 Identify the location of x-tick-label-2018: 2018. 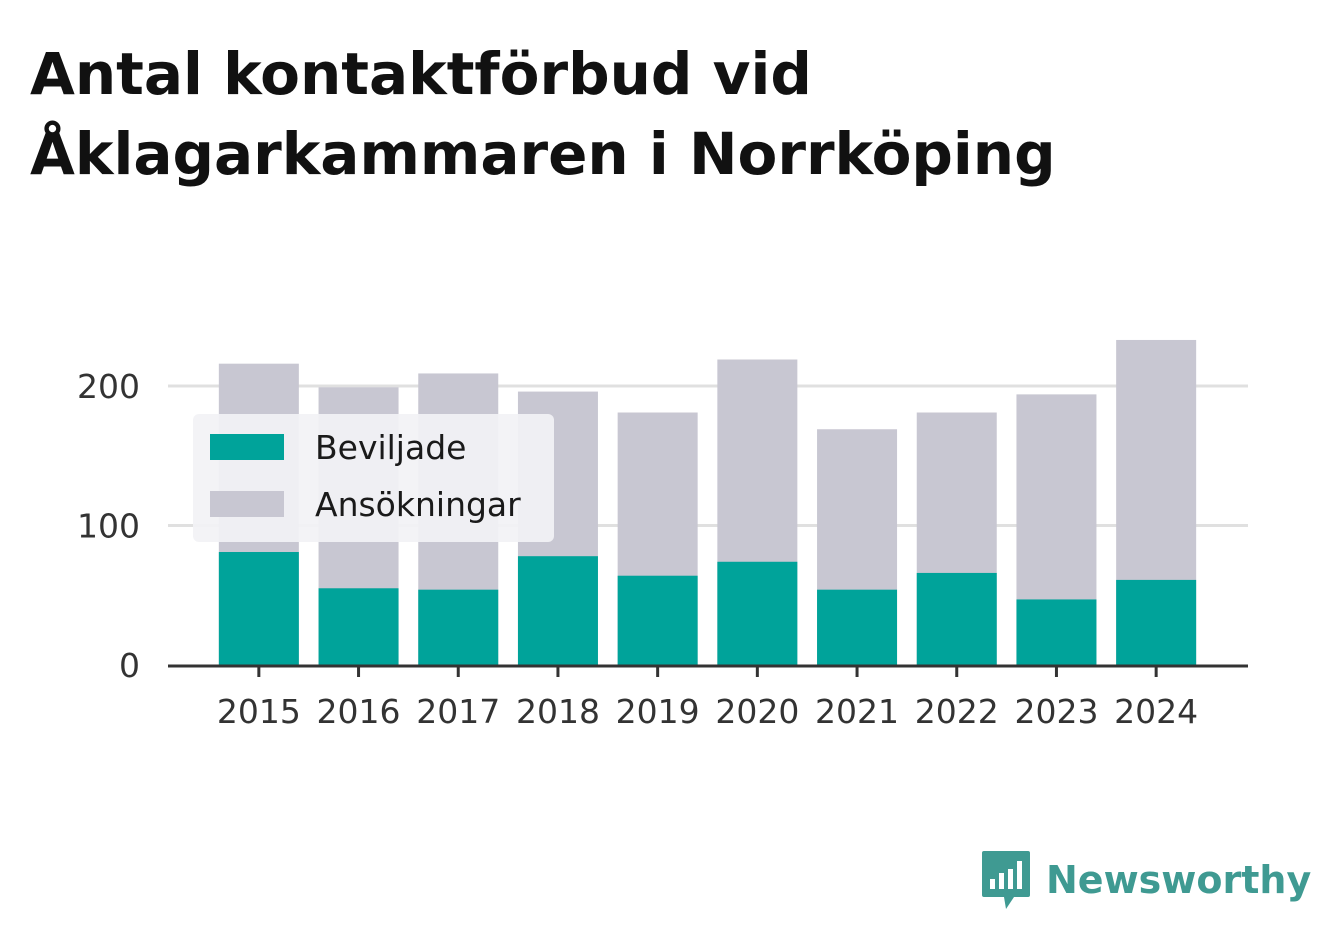
(558, 711).